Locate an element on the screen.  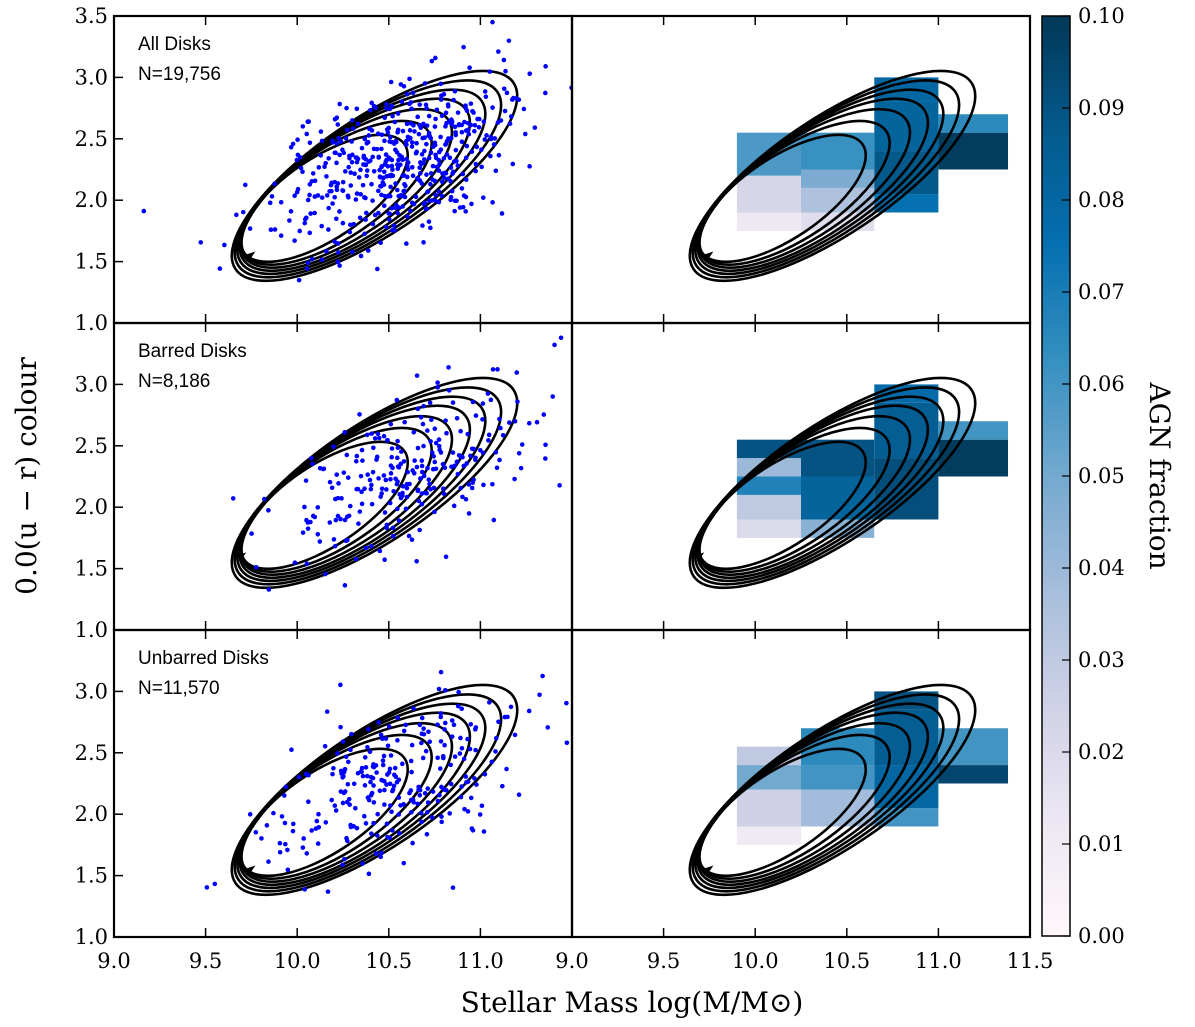
x-tick-label: 11.0 is located at coordinates (938, 961).